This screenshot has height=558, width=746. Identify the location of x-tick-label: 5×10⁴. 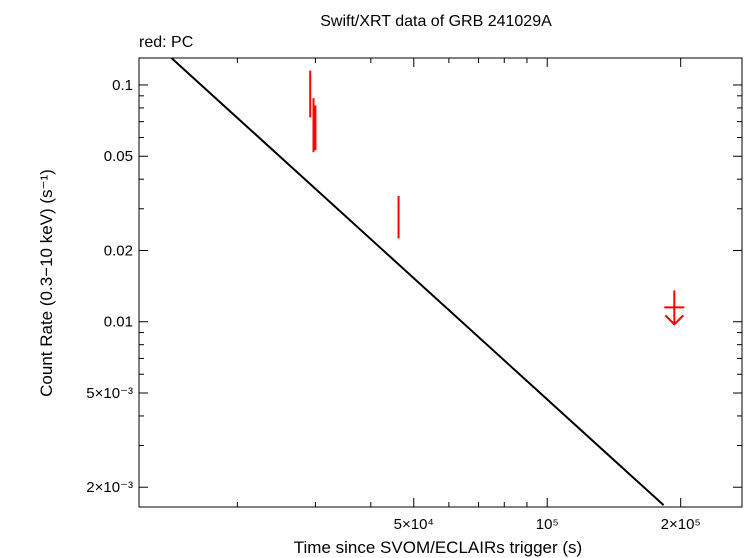
(414, 524).